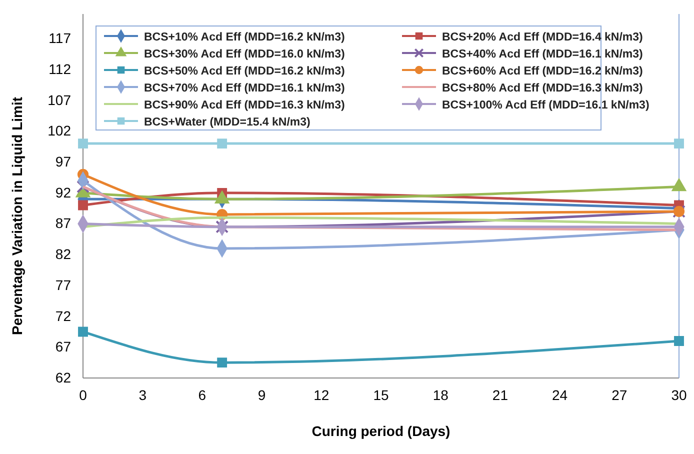 This screenshot has width=694, height=454. I want to click on x-tick-label: 0, so click(83, 394).